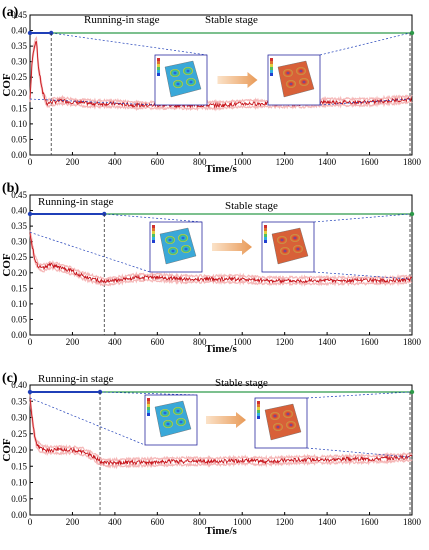  Describe the element at coordinates (122, 20) in the screenshot. I see `running-in-stage-label: Running-in stage` at that location.